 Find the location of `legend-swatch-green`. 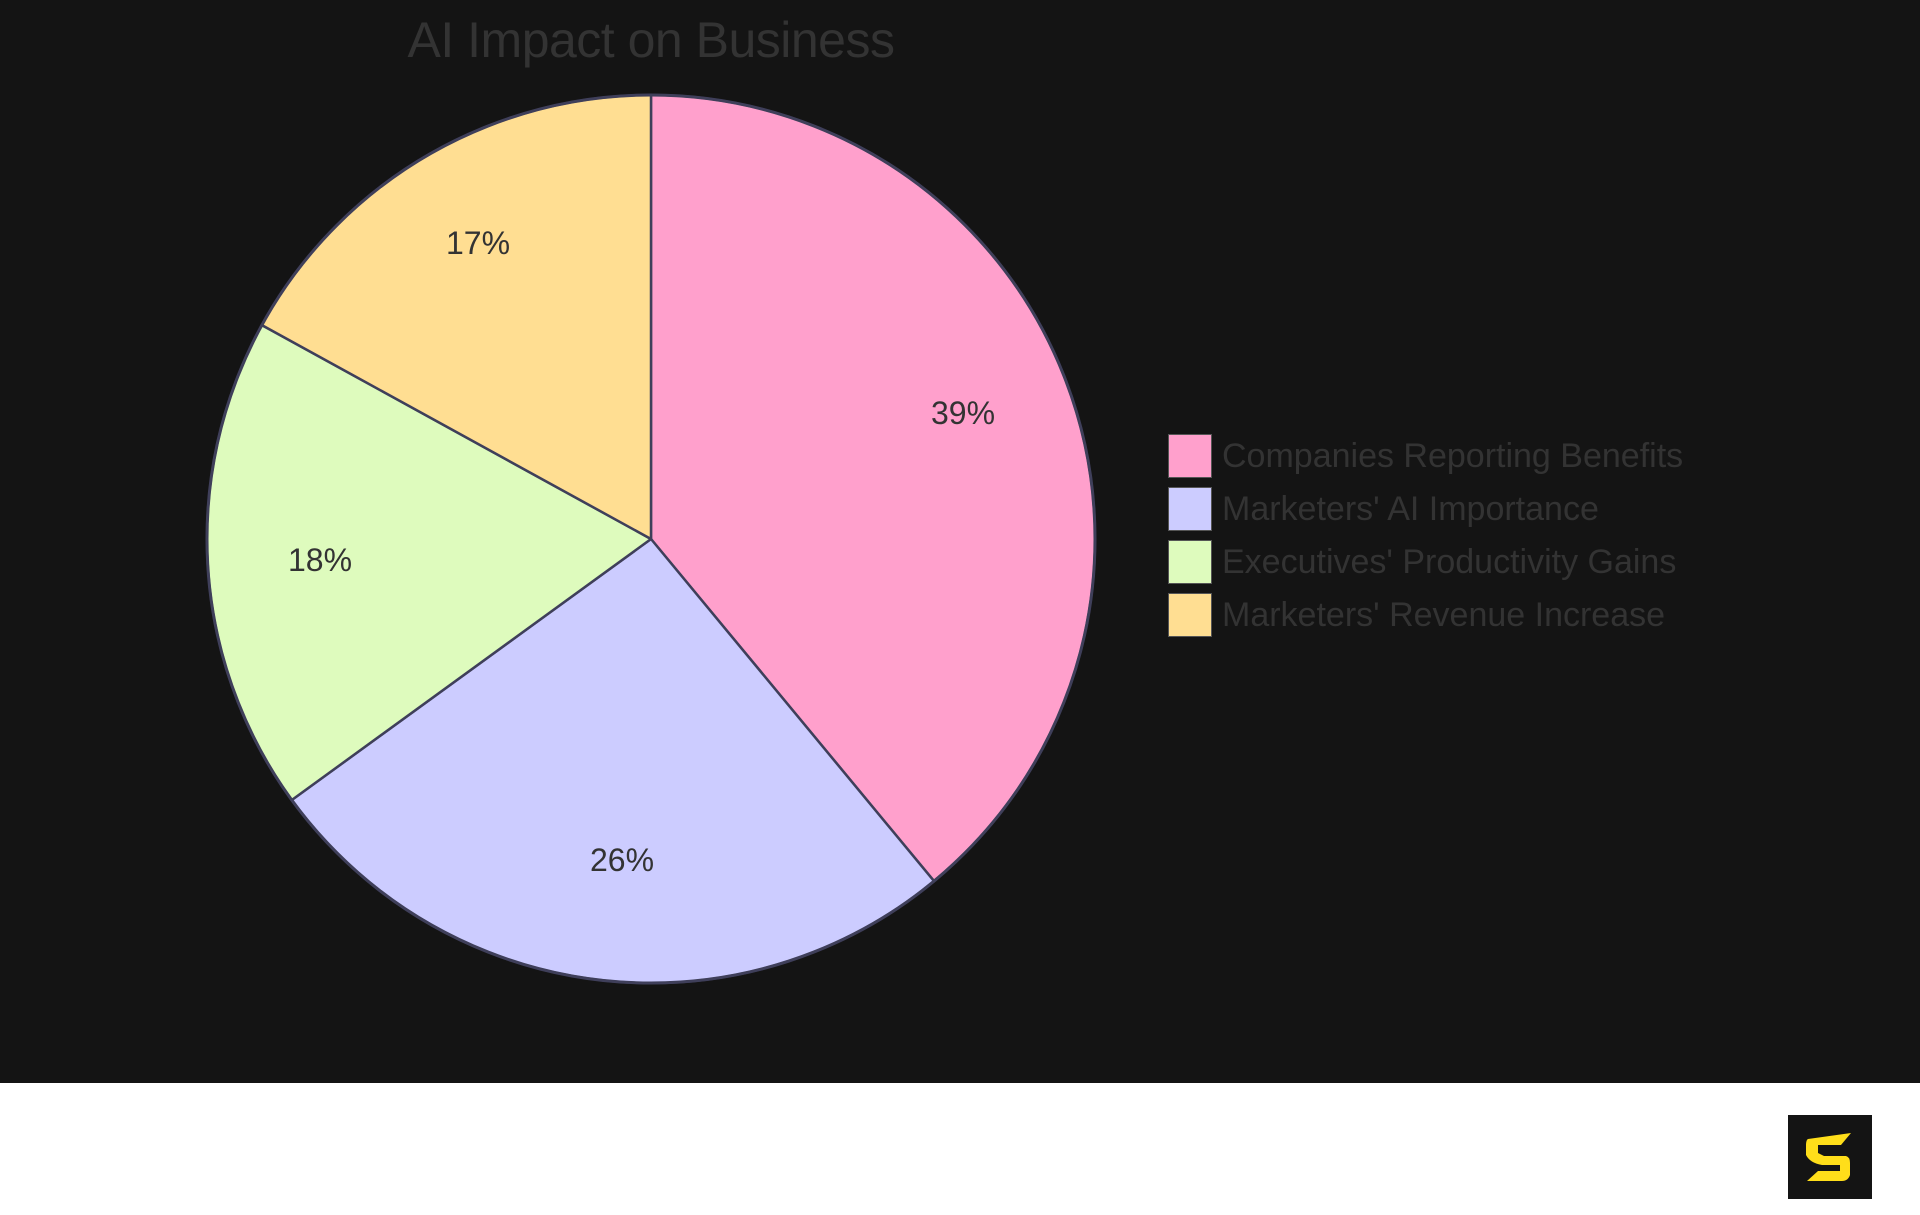

legend-swatch-green is located at coordinates (1190, 562).